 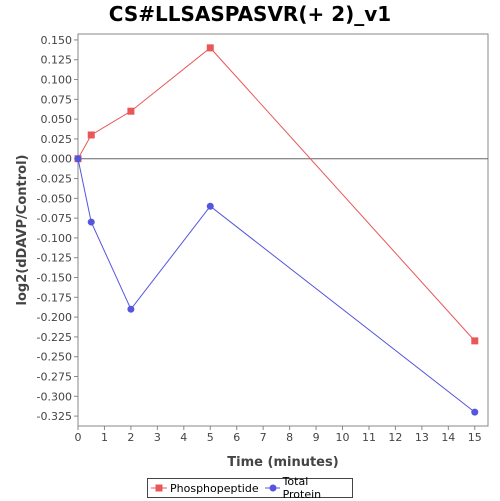 What do you see at coordinates (316, 437) in the screenshot?
I see `x-tick-label: 9` at bounding box center [316, 437].